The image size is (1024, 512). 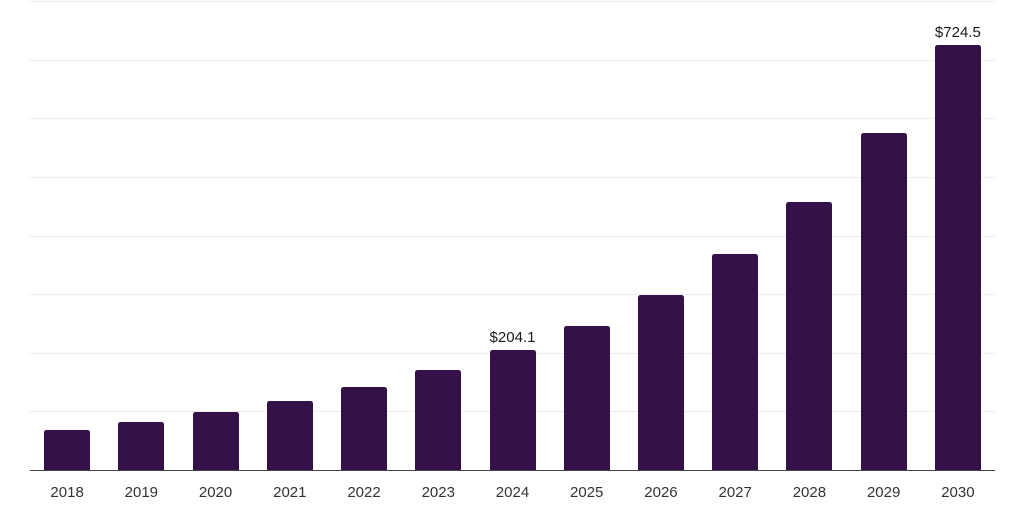 What do you see at coordinates (512, 492) in the screenshot?
I see `x-tick-2024: 2024` at bounding box center [512, 492].